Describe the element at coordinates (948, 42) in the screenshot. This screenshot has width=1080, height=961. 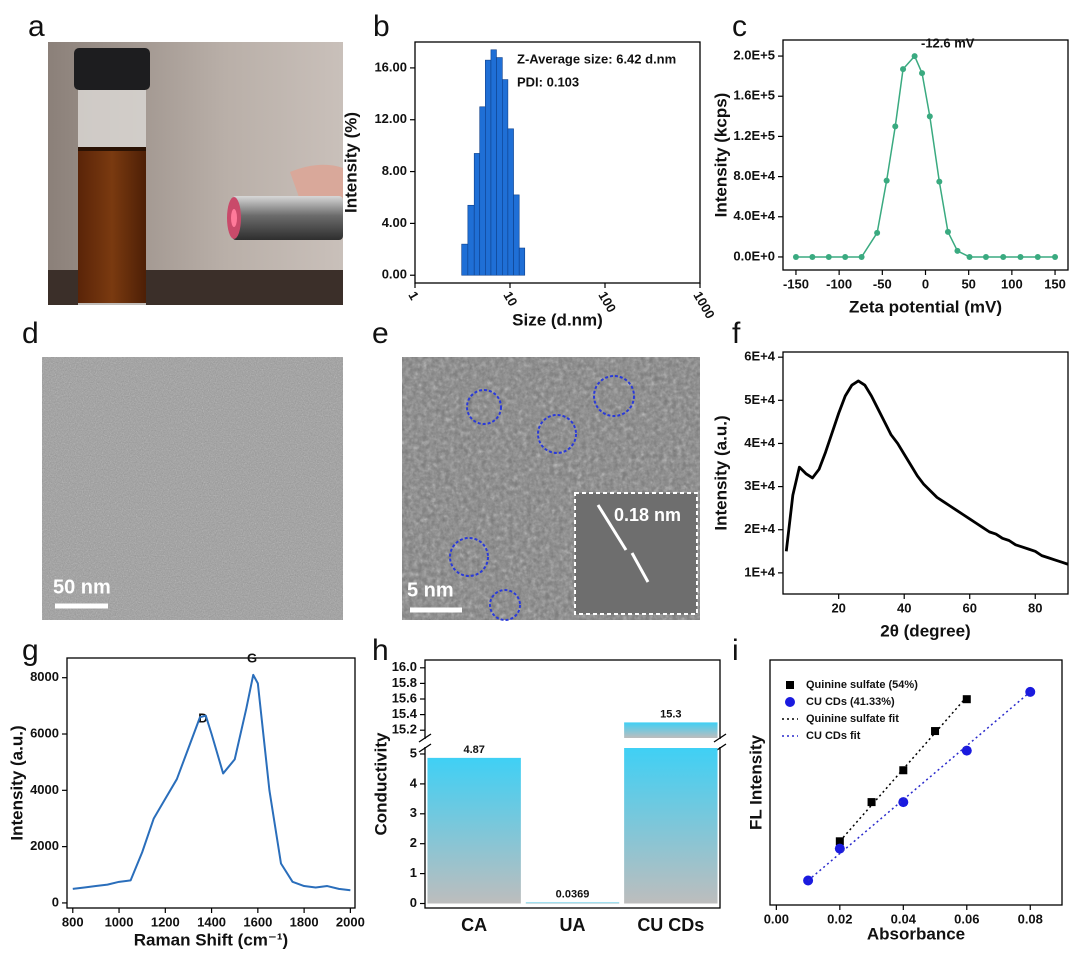
I see `annotation: -12.6 mV` at that location.